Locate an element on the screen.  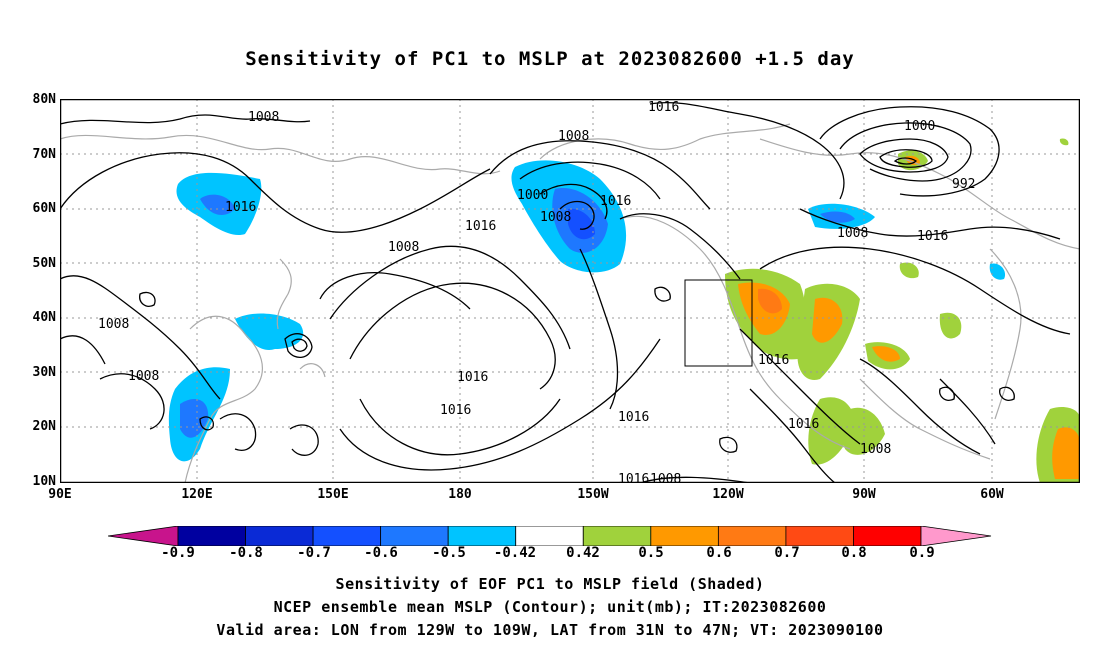
lat-label-10n: 10N is located at coordinates (44, 481).